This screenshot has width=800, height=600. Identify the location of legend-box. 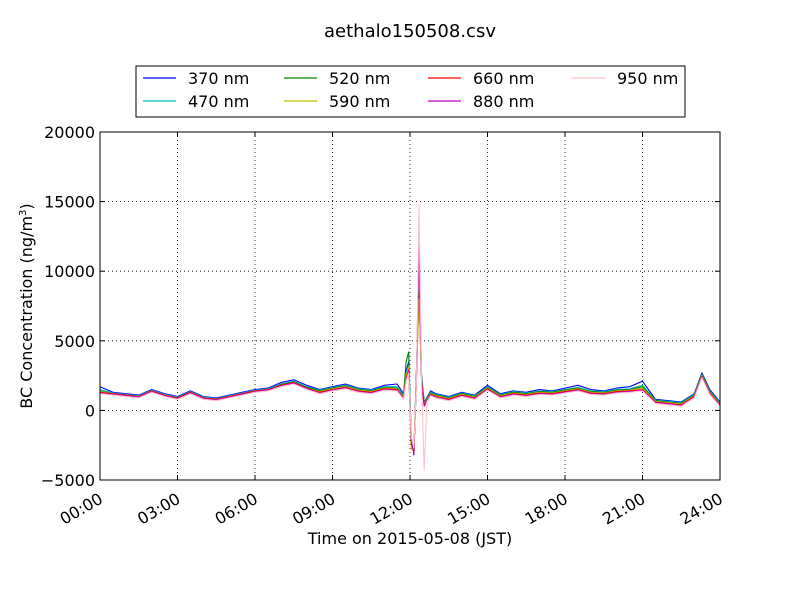
(410, 91).